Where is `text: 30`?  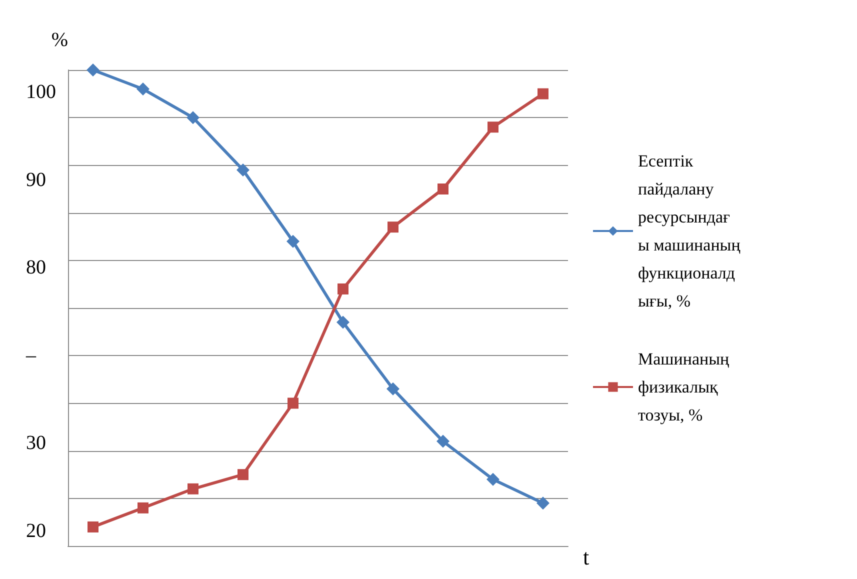 text: 30 is located at coordinates (36, 443).